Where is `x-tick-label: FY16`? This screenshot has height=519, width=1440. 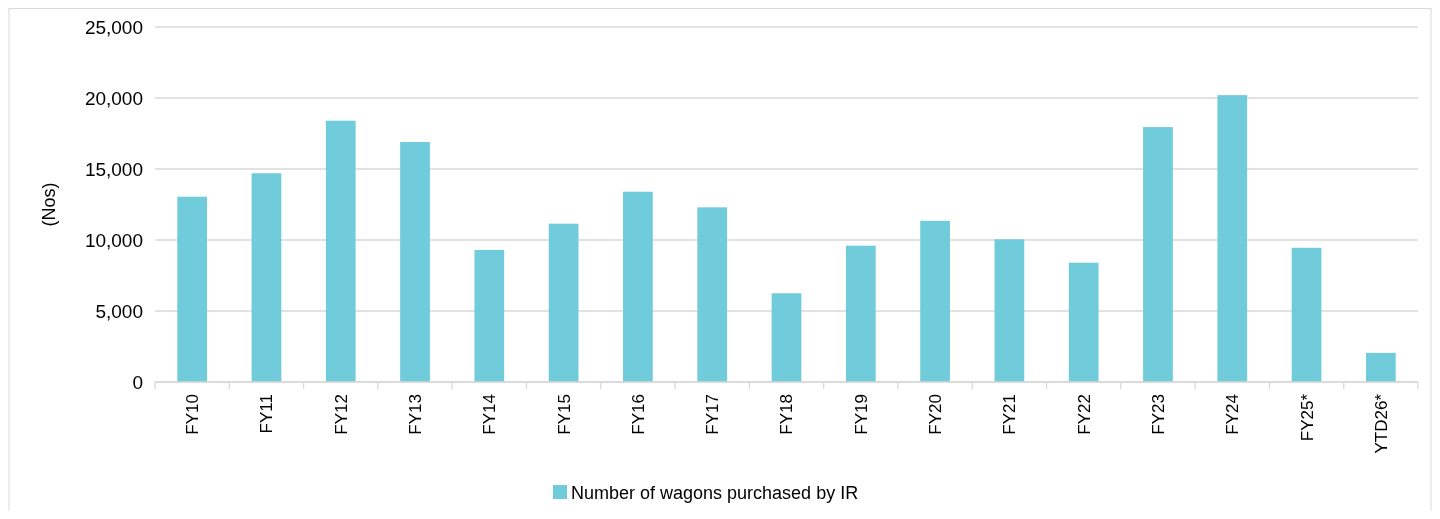
x-tick-label: FY16 is located at coordinates (638, 414).